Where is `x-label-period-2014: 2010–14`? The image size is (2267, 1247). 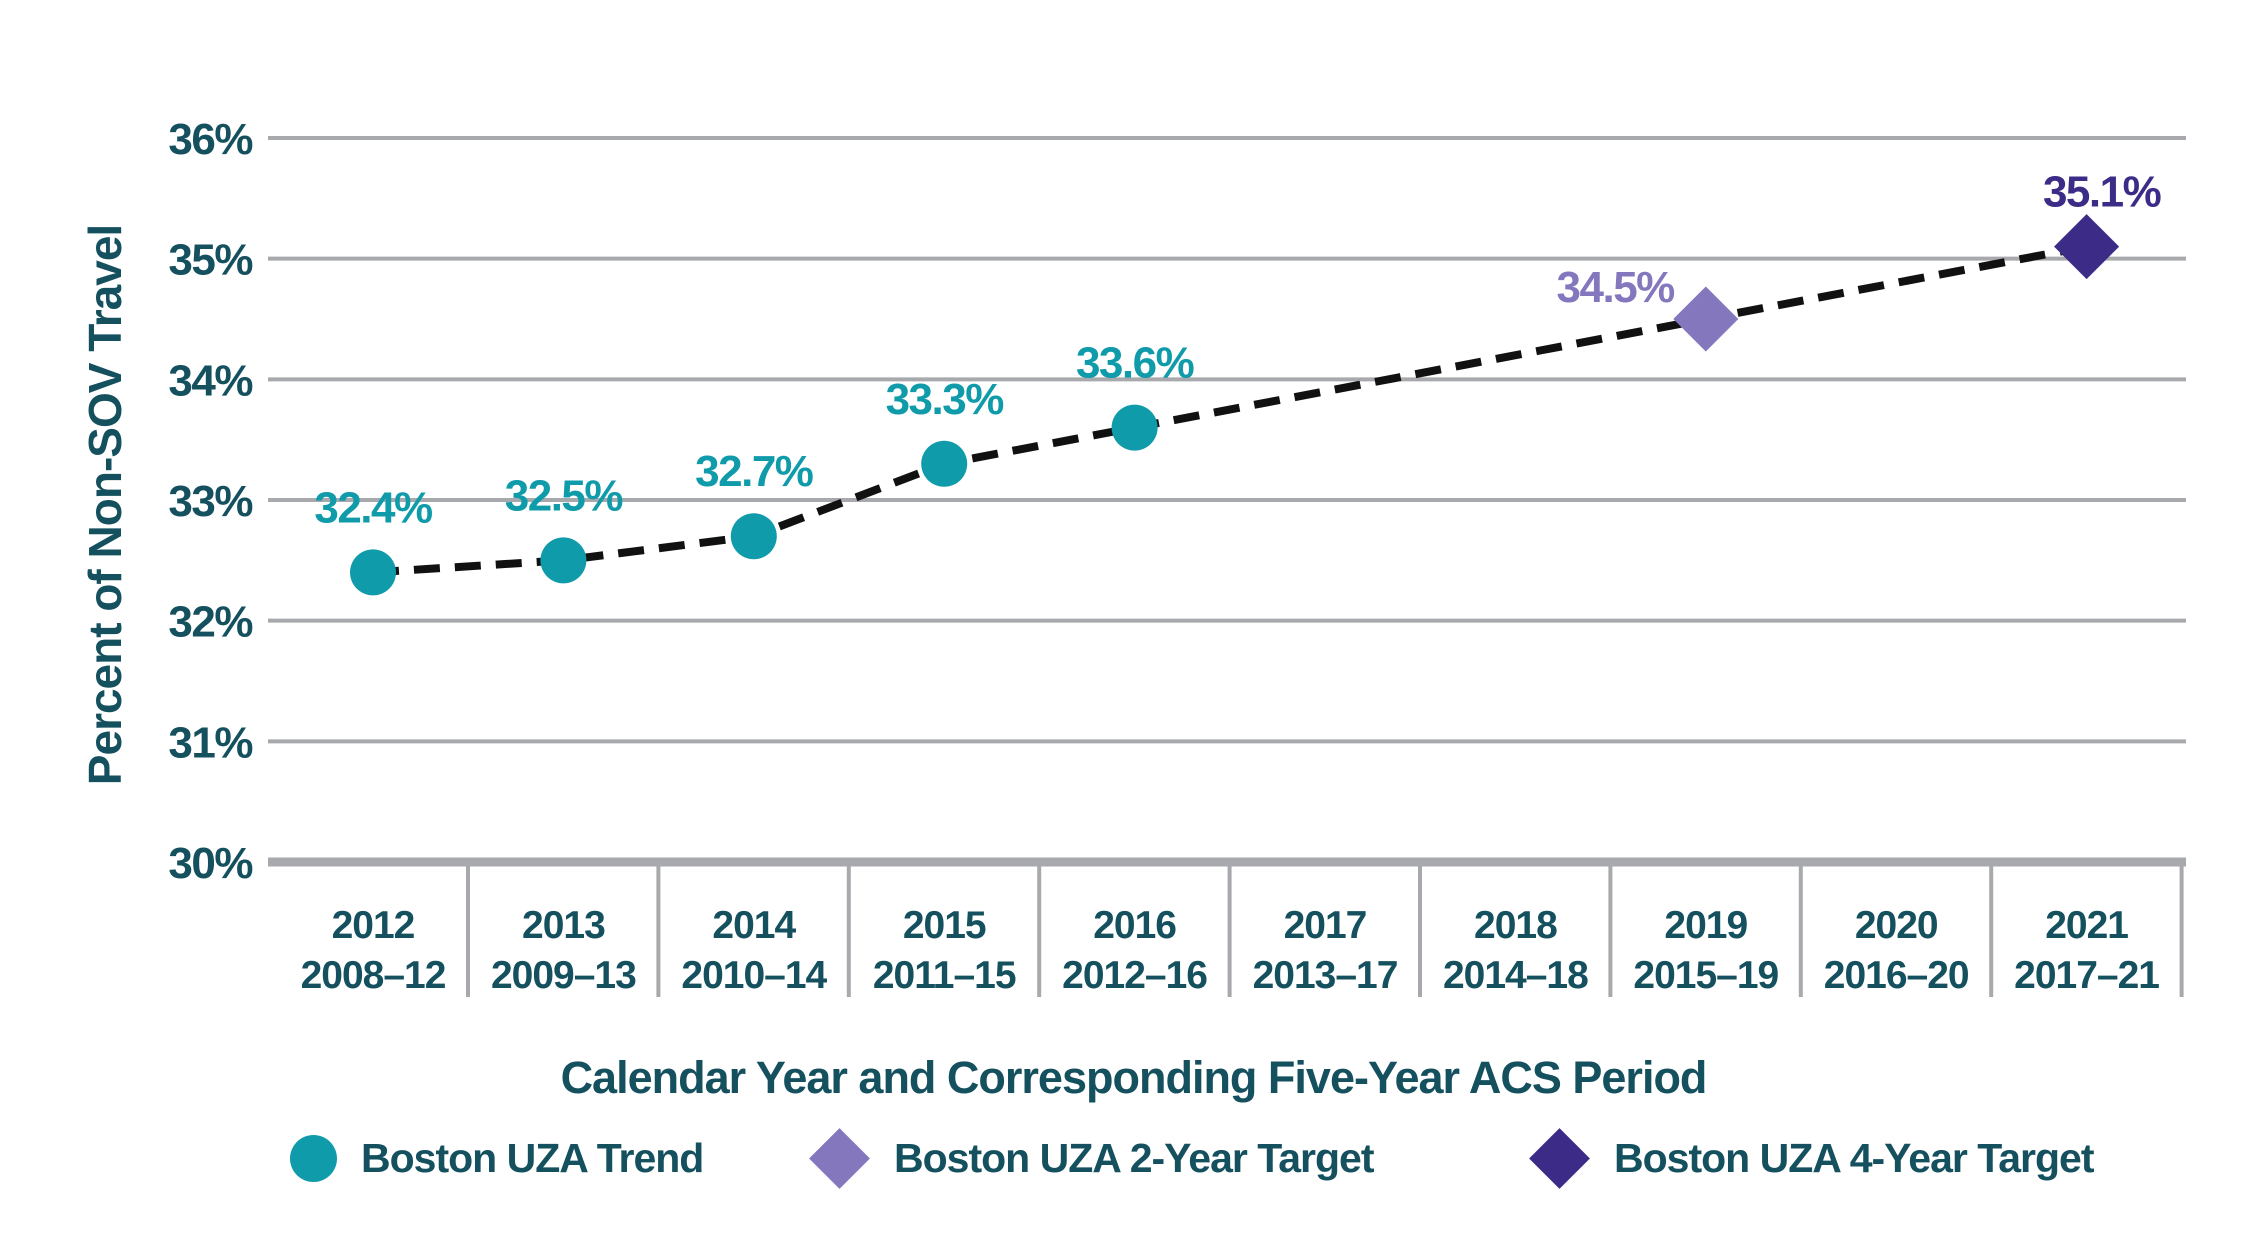
x-label-period-2014: 2010–14 is located at coordinates (754, 975).